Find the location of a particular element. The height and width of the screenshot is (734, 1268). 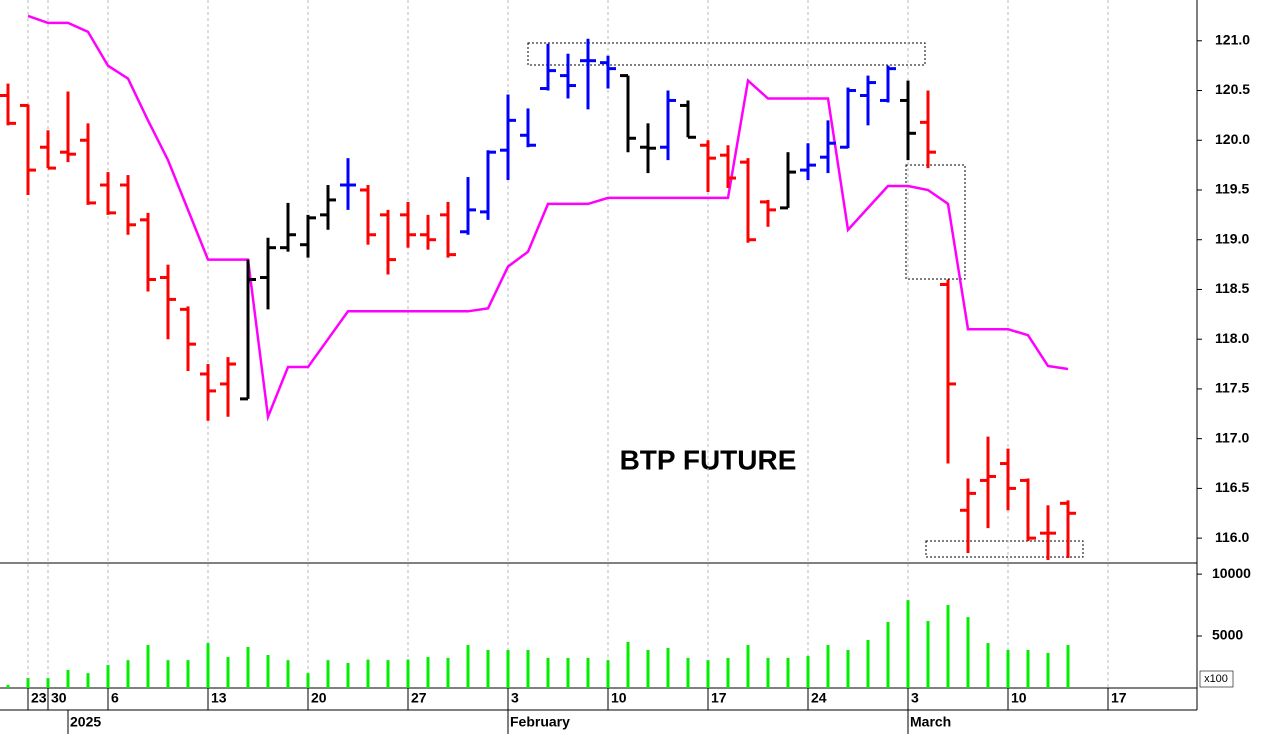

y-tick-label: 119.0 is located at coordinates (1232, 238).